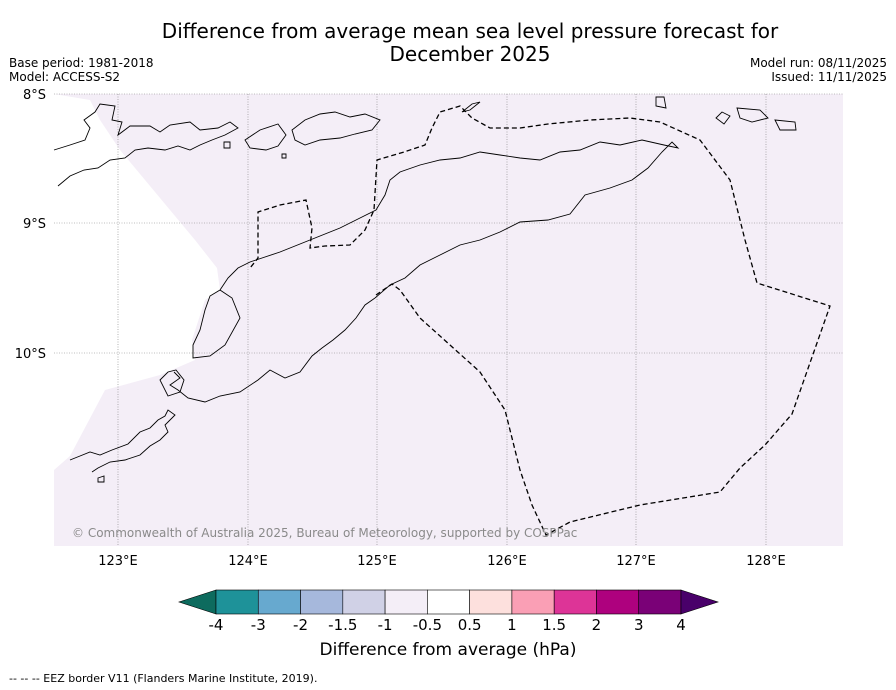 The width and height of the screenshot is (896, 690). I want to click on model-run: Model run: 08/11/2025, so click(818, 63).